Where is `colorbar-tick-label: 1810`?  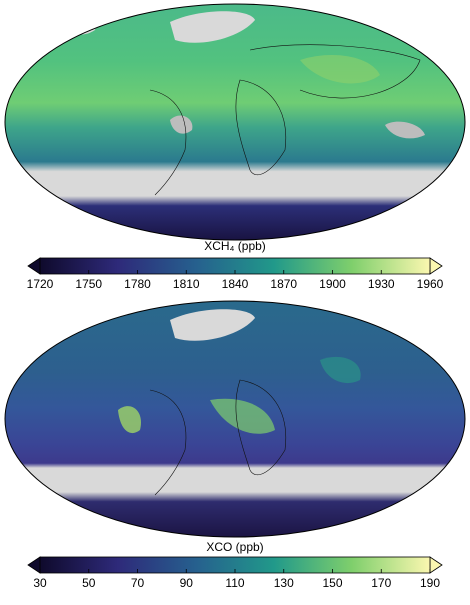
colorbar-tick-label: 1810 is located at coordinates (186, 284).